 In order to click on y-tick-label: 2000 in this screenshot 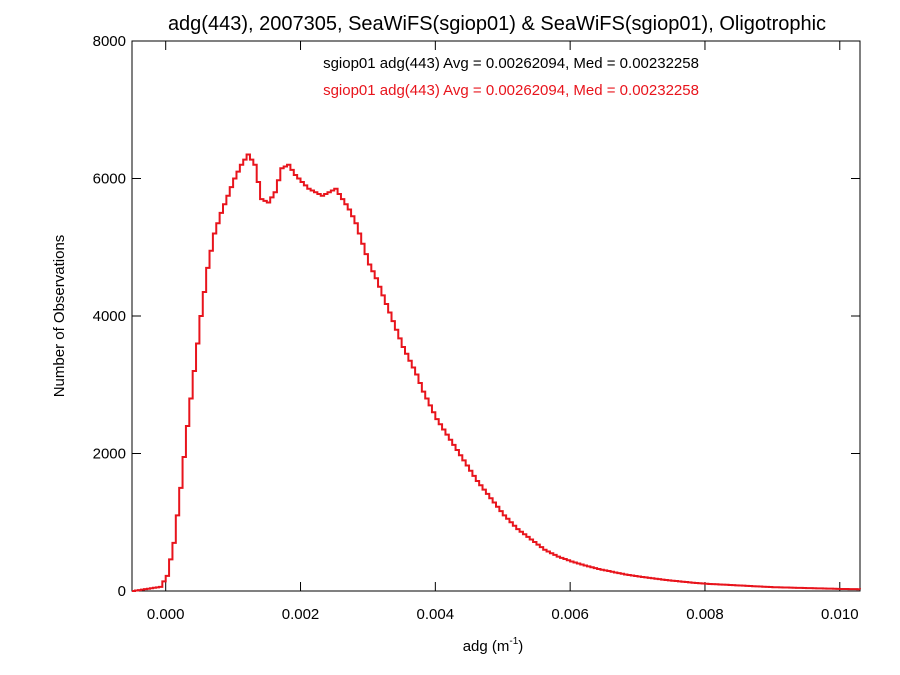, I will do `click(109, 454)`.